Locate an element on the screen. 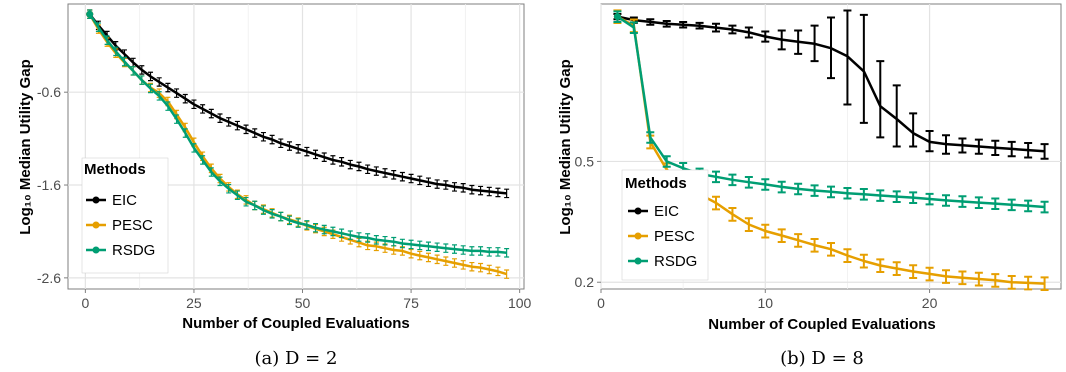 The height and width of the screenshot is (372, 1066). panel-a-y-axis-label: Log₁₀ Median Utility Gap is located at coordinates (25, 146).